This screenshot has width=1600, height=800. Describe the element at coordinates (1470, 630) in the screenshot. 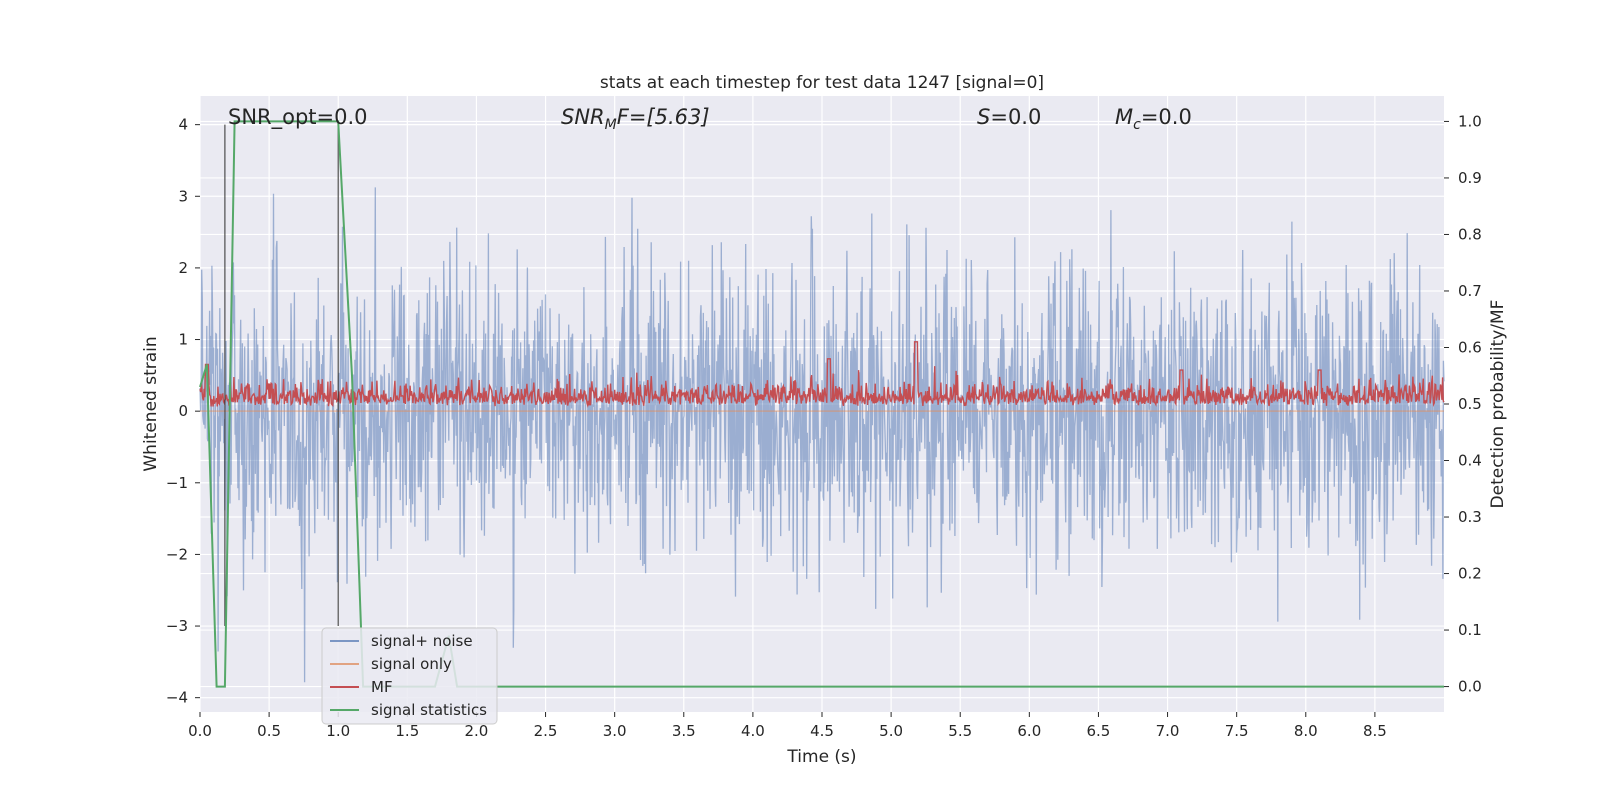

I see `y-right-tick-label-9: 0.1` at that location.